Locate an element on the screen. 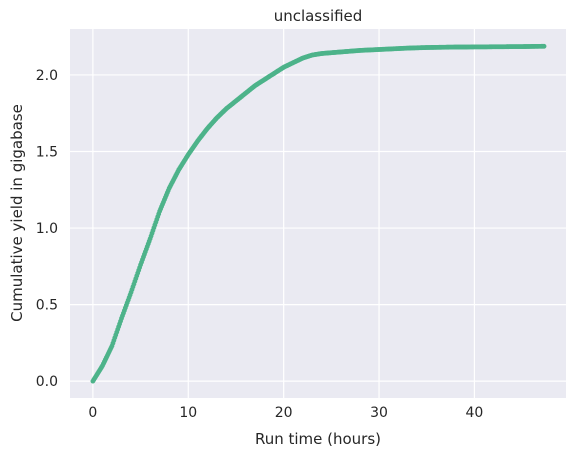 This screenshot has height=458, width=574. x-tick-label: 30 is located at coordinates (379, 413).